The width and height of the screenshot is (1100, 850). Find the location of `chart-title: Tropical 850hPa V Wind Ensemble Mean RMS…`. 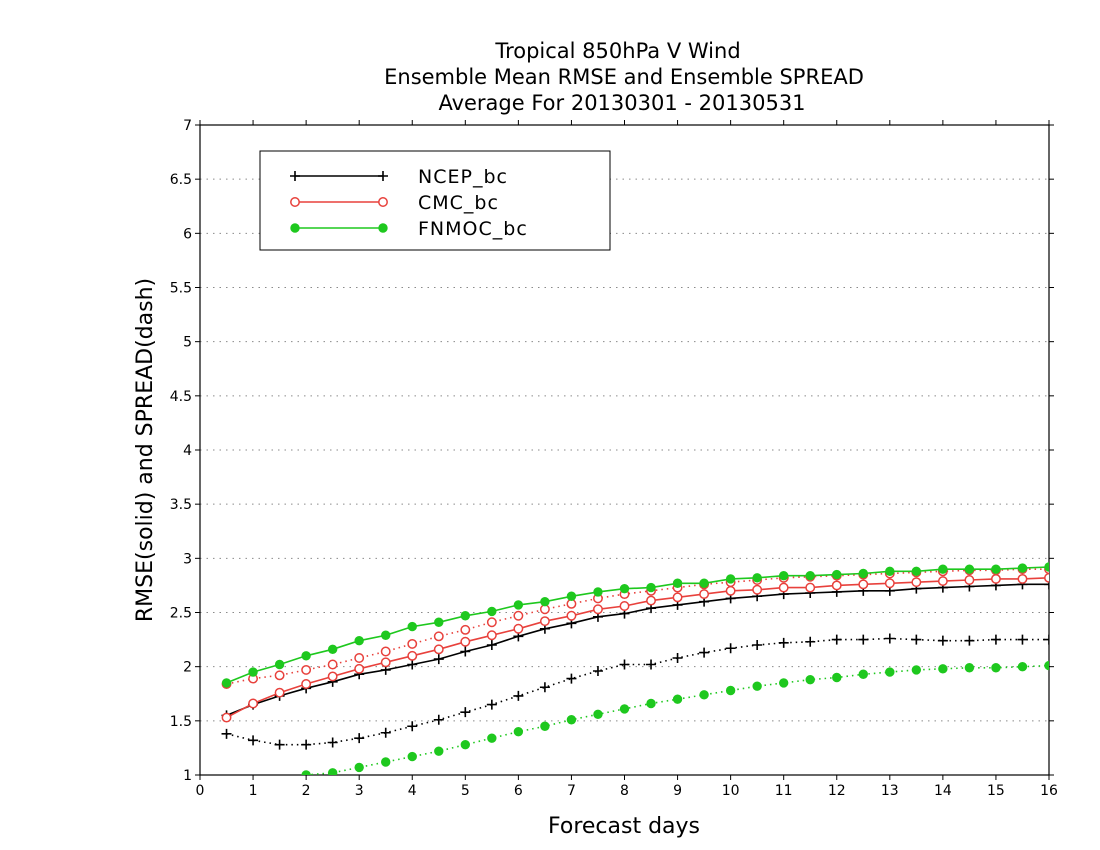

chart-title: Tropical 850hPa V Wind Ensemble Mean RMS… is located at coordinates (624, 77).